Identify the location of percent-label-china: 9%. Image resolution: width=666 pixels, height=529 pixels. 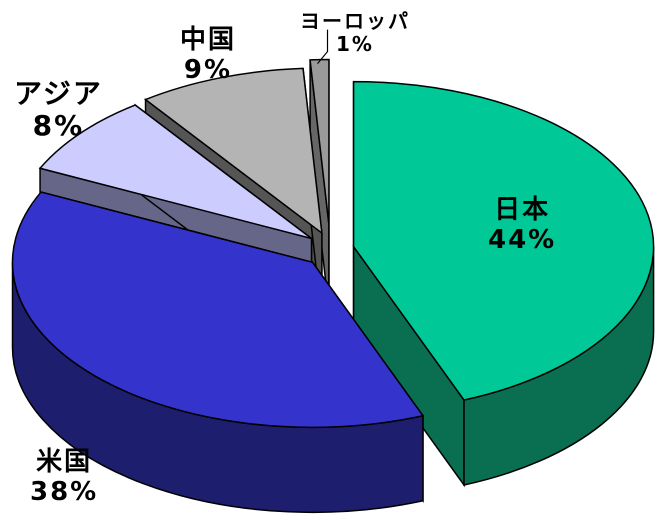
(208, 71).